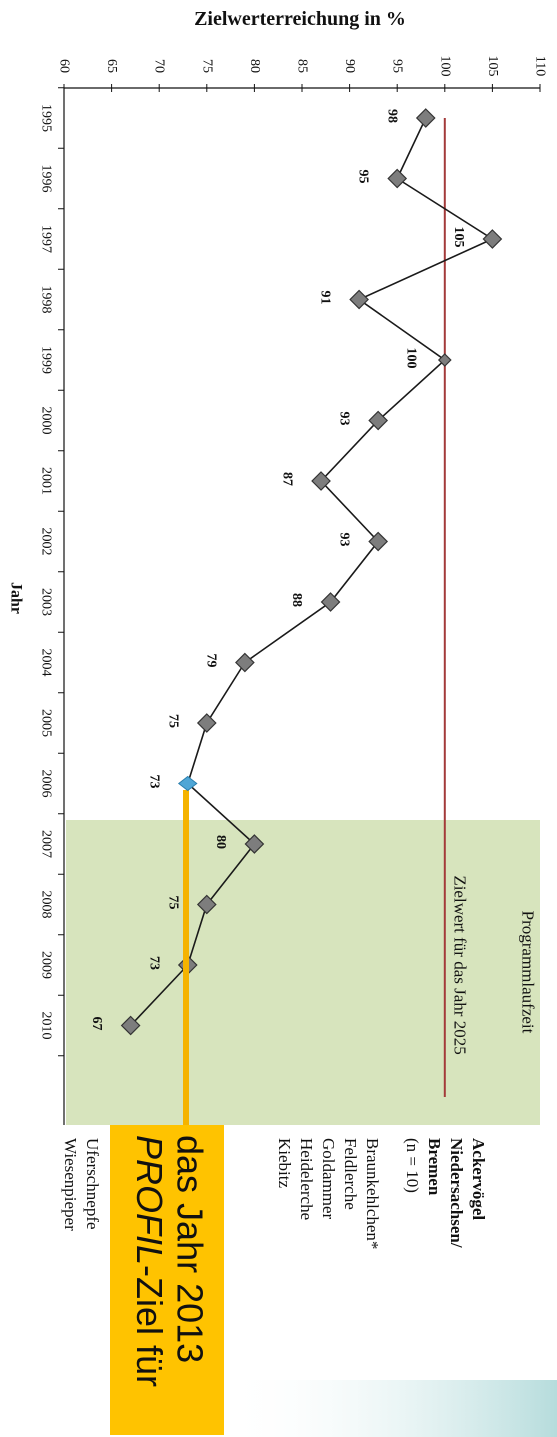  I want to click on side-title-3: Bremen, so click(434, 1167).